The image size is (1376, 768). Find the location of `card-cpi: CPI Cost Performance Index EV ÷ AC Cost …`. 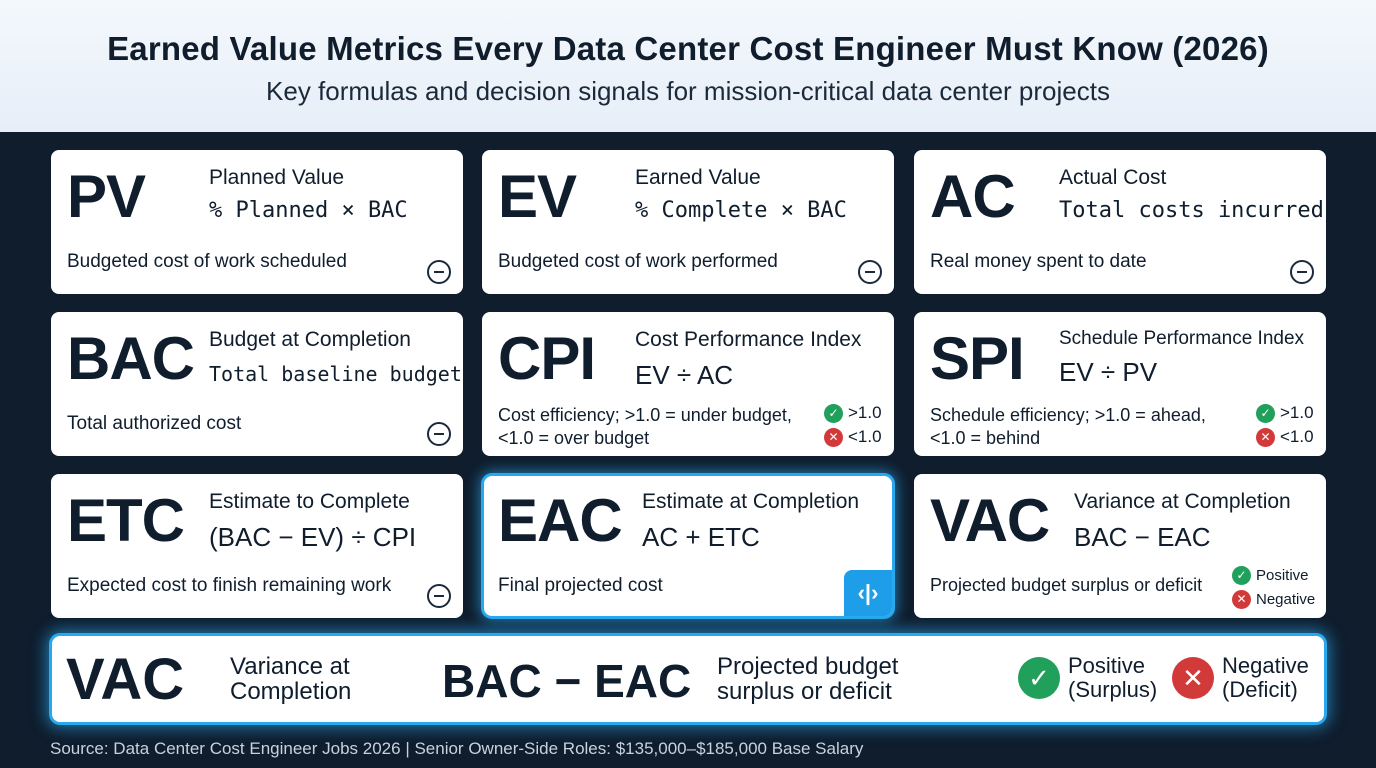

card-cpi: CPI Cost Performance Index EV ÷ AC Cost … is located at coordinates (688, 384).